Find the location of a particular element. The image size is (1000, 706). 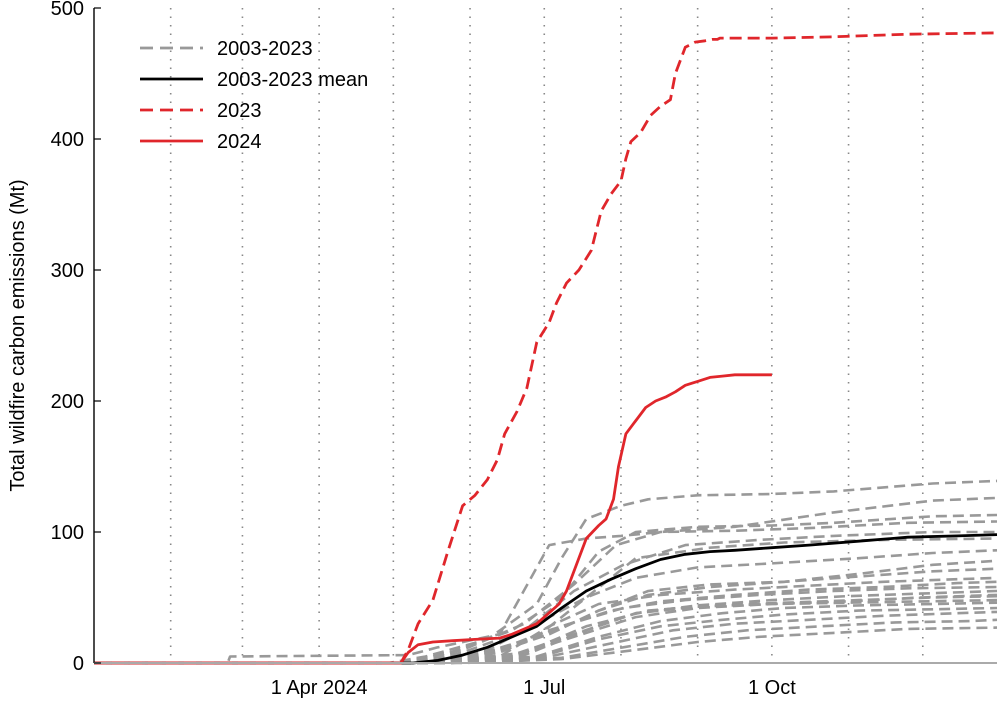

x-tick-label: 1 Apr 2024 is located at coordinates (319, 688).